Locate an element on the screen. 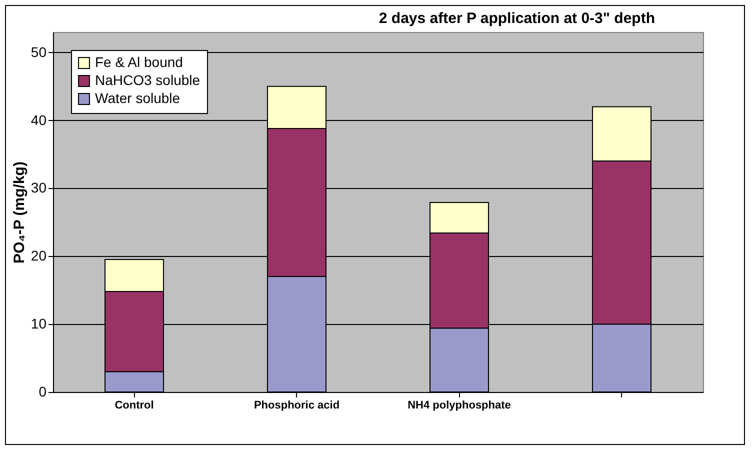 This screenshot has height=454, width=753. legend-label: Water soluble is located at coordinates (137, 98).